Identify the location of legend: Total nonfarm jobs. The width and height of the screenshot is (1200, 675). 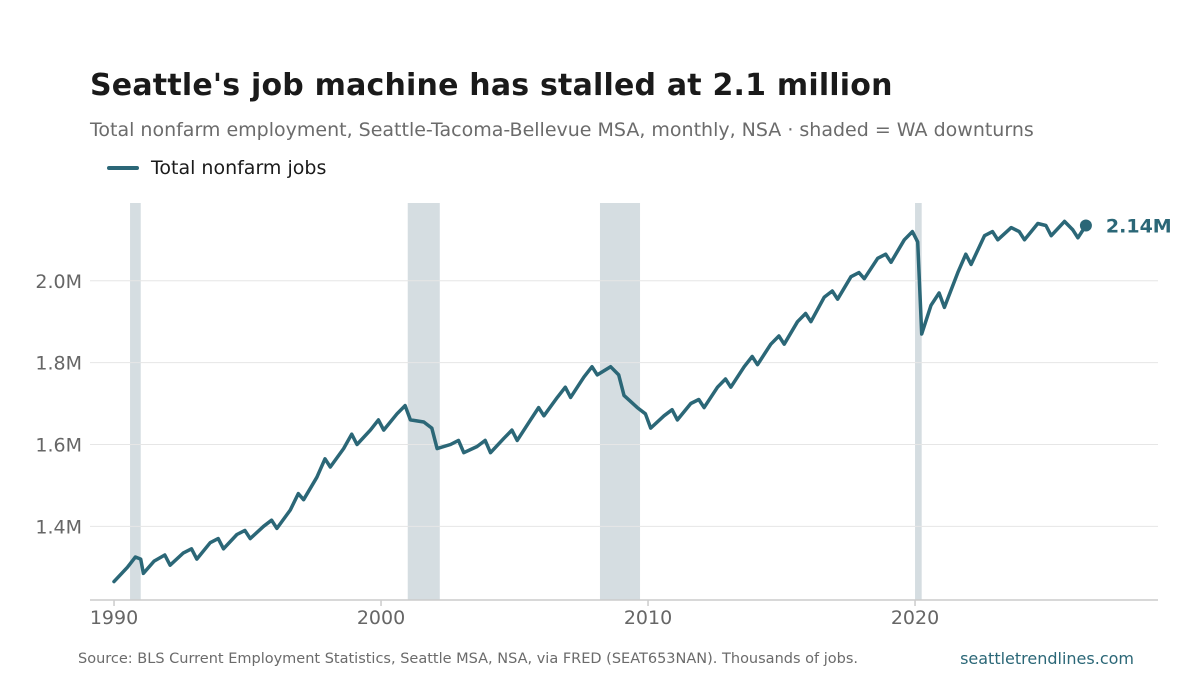
(216, 168).